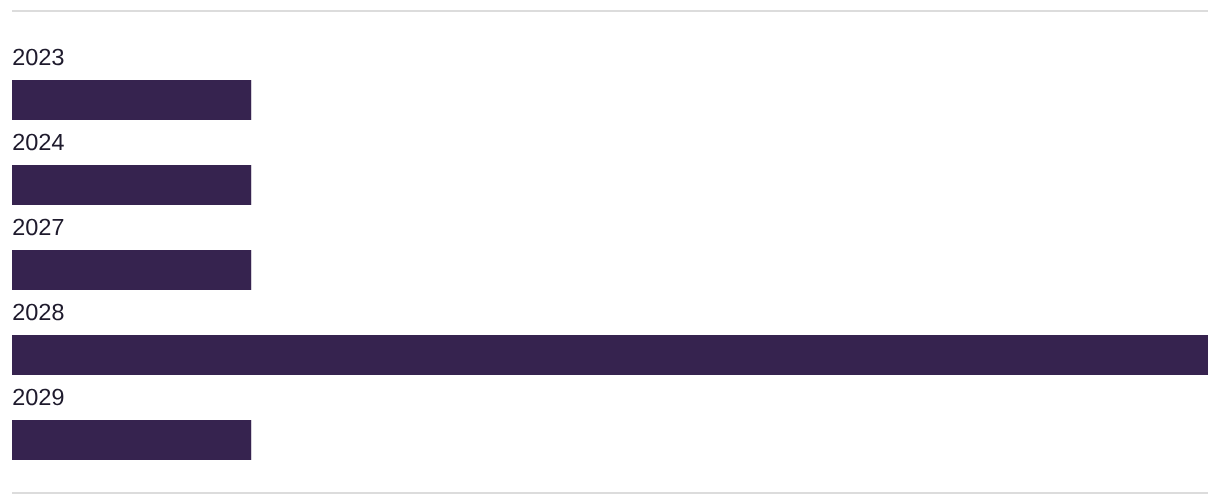  I want to click on y-tick-label: 2024, so click(38, 142).